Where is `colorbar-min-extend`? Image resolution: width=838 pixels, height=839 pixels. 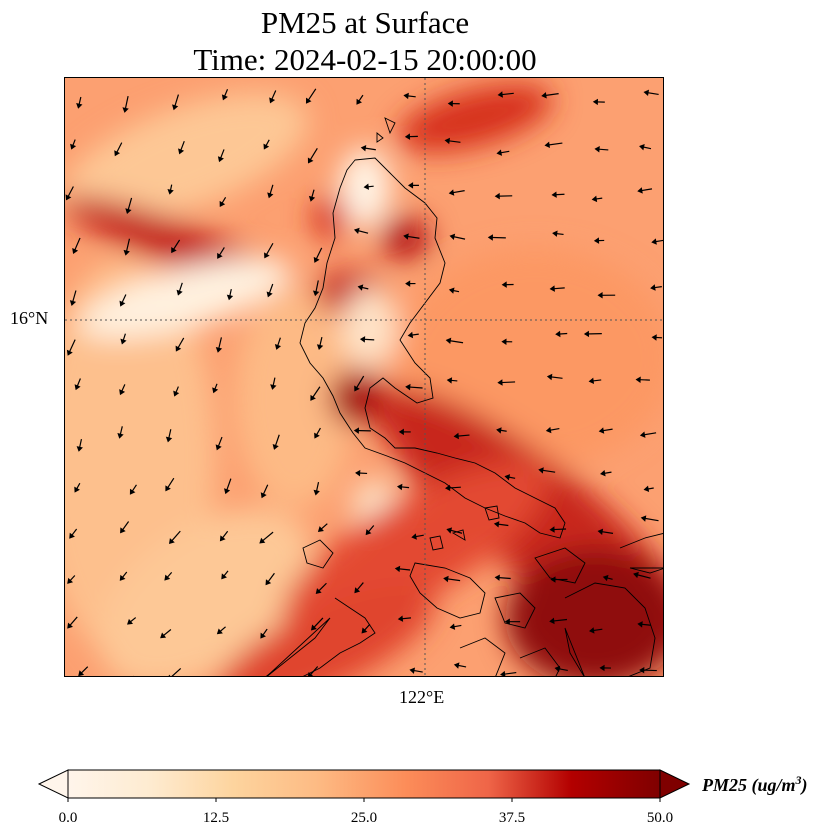
colorbar-min-extend is located at coordinates (53, 784).